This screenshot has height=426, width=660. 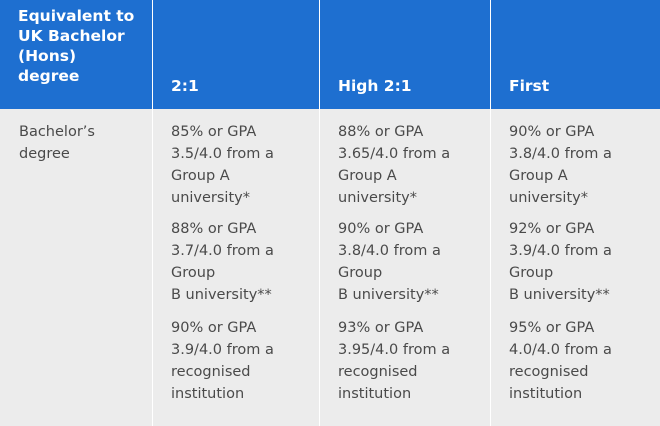 What do you see at coordinates (57, 143) in the screenshot?
I see `row-label: Bachelor’s degree` at bounding box center [57, 143].